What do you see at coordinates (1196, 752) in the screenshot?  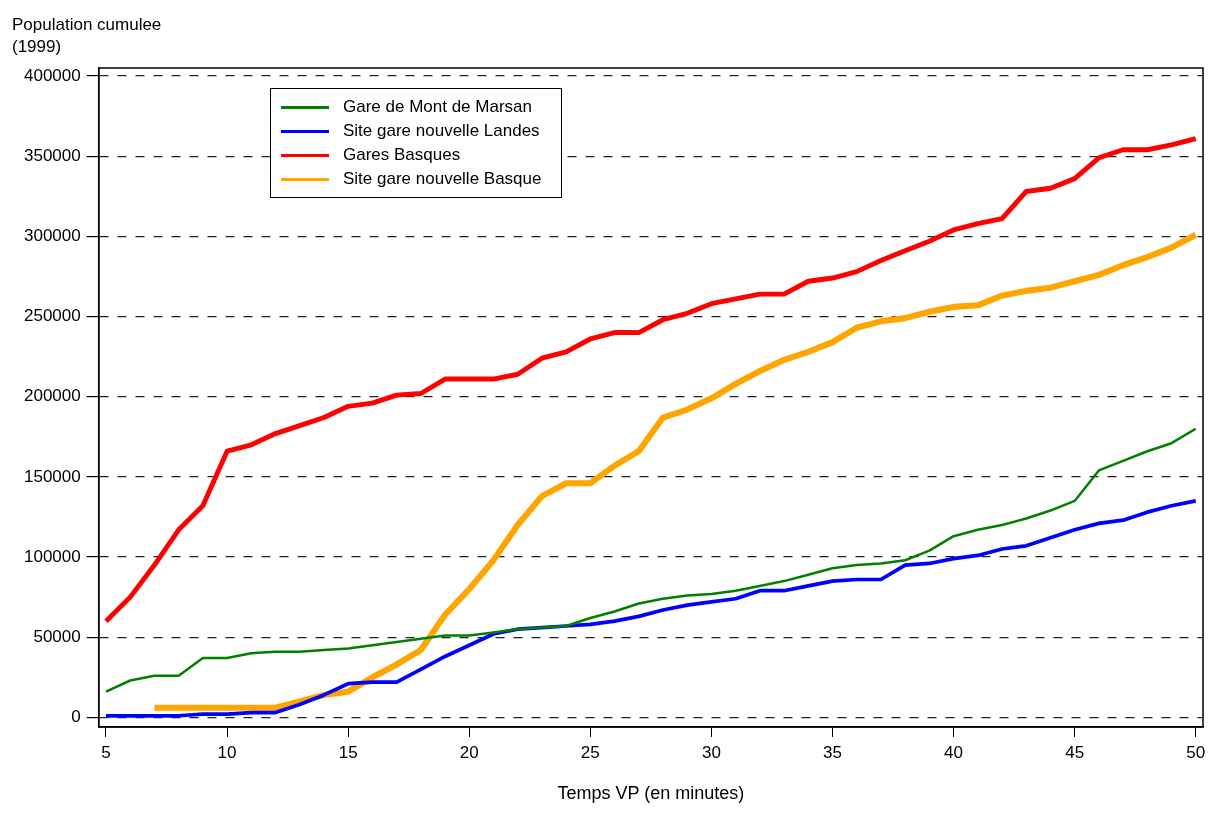 I see `x-tick-label: 50` at bounding box center [1196, 752].